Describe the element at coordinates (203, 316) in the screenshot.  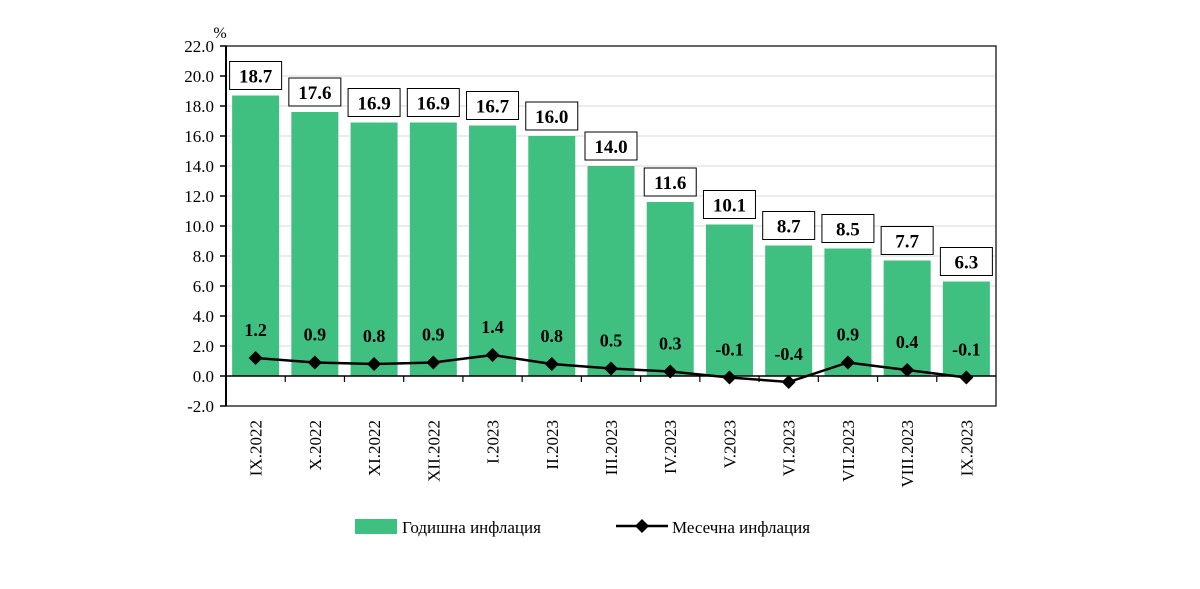
I see `y-tick-label: 4.0` at that location.